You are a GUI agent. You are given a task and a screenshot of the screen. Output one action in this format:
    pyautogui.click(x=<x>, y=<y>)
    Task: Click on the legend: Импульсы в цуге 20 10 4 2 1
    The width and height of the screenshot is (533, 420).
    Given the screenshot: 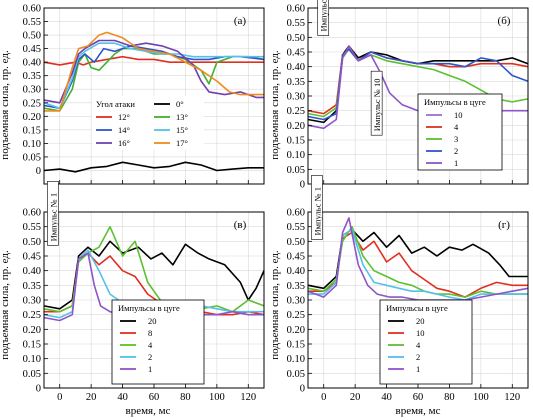 What is the action you would take?
    pyautogui.click(x=426, y=342)
    